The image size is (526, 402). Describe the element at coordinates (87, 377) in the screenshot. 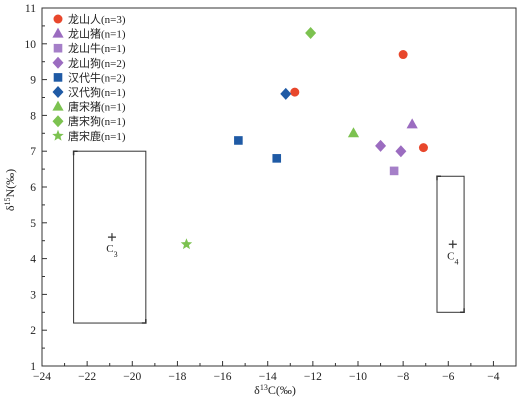

I see `x-tick-label: −22` at that location.